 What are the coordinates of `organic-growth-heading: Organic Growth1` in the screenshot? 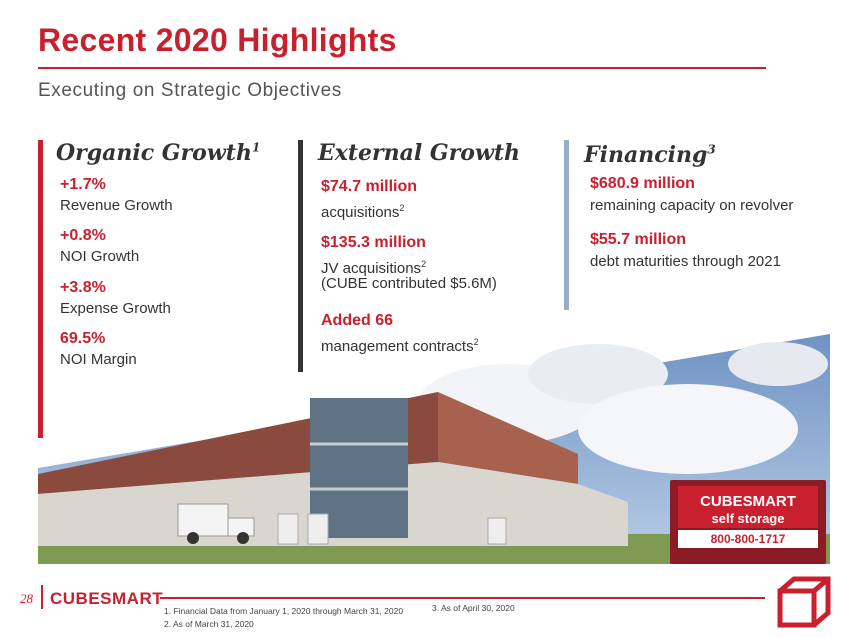 It's located at (158, 153).